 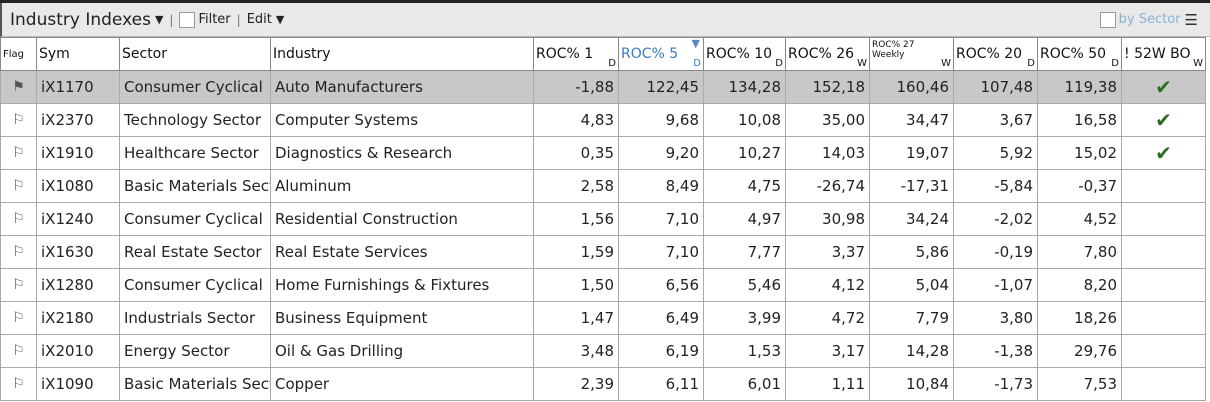 I want to click on roc-value-cell: 1,11, so click(x=827, y=384).